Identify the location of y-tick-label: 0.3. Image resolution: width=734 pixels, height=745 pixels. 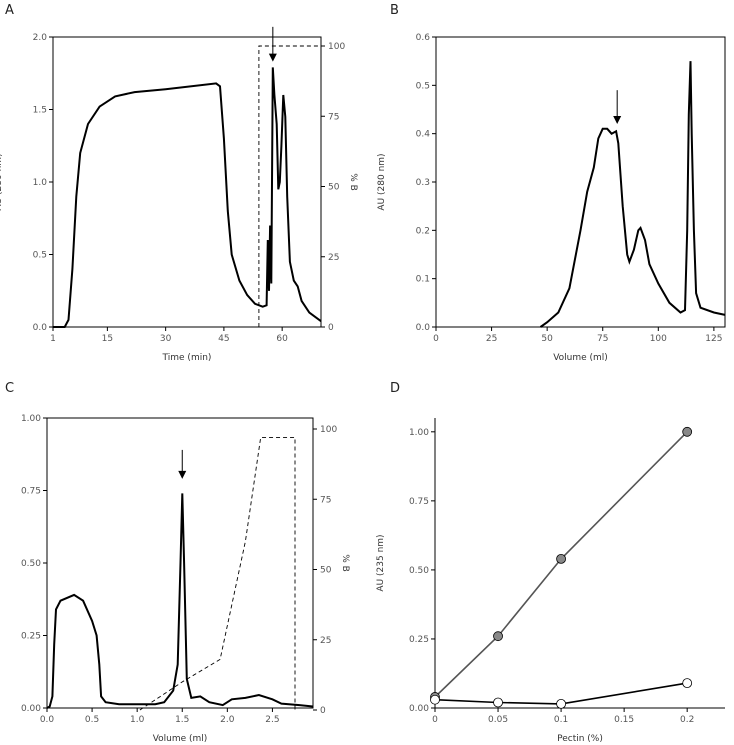
(423, 183).